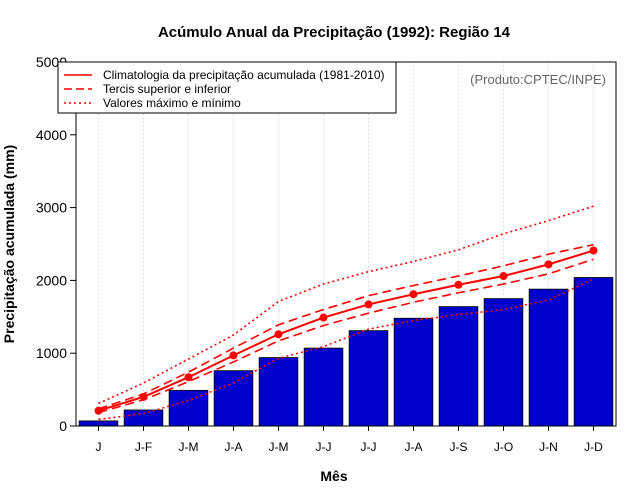 The height and width of the screenshot is (500, 640). What do you see at coordinates (167, 89) in the screenshot?
I see `legend-entry-terciles: Tercis superior e inferior` at bounding box center [167, 89].